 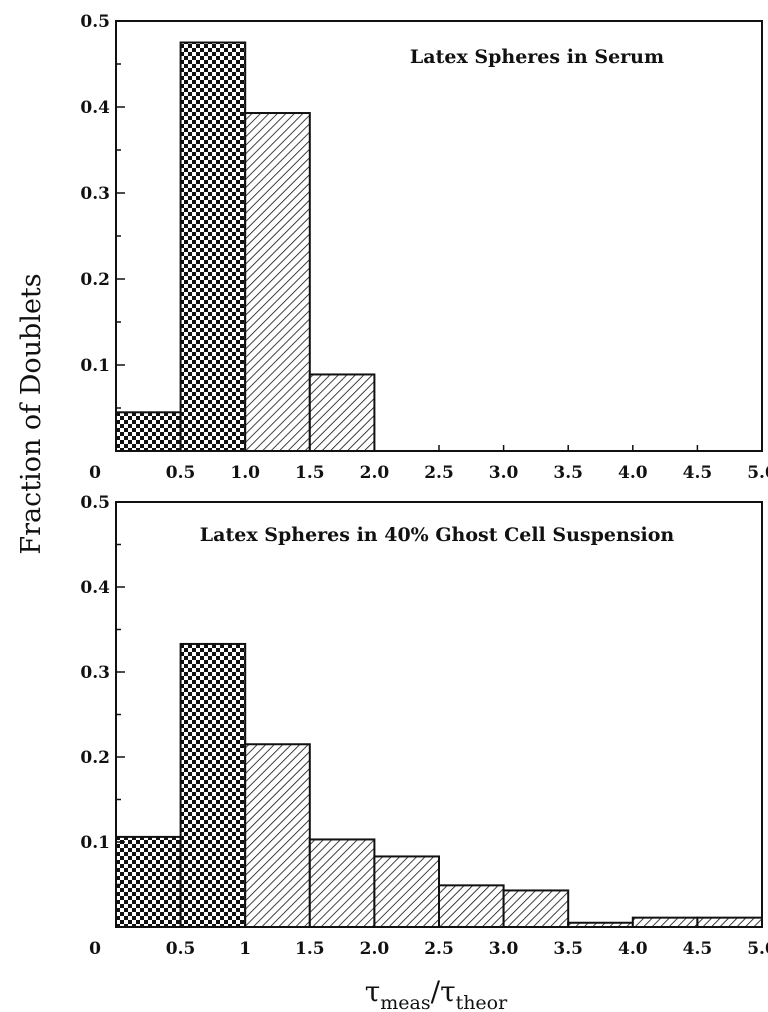 I want to click on y-axis-label: Fraction of Doublets, so click(x=31, y=413).